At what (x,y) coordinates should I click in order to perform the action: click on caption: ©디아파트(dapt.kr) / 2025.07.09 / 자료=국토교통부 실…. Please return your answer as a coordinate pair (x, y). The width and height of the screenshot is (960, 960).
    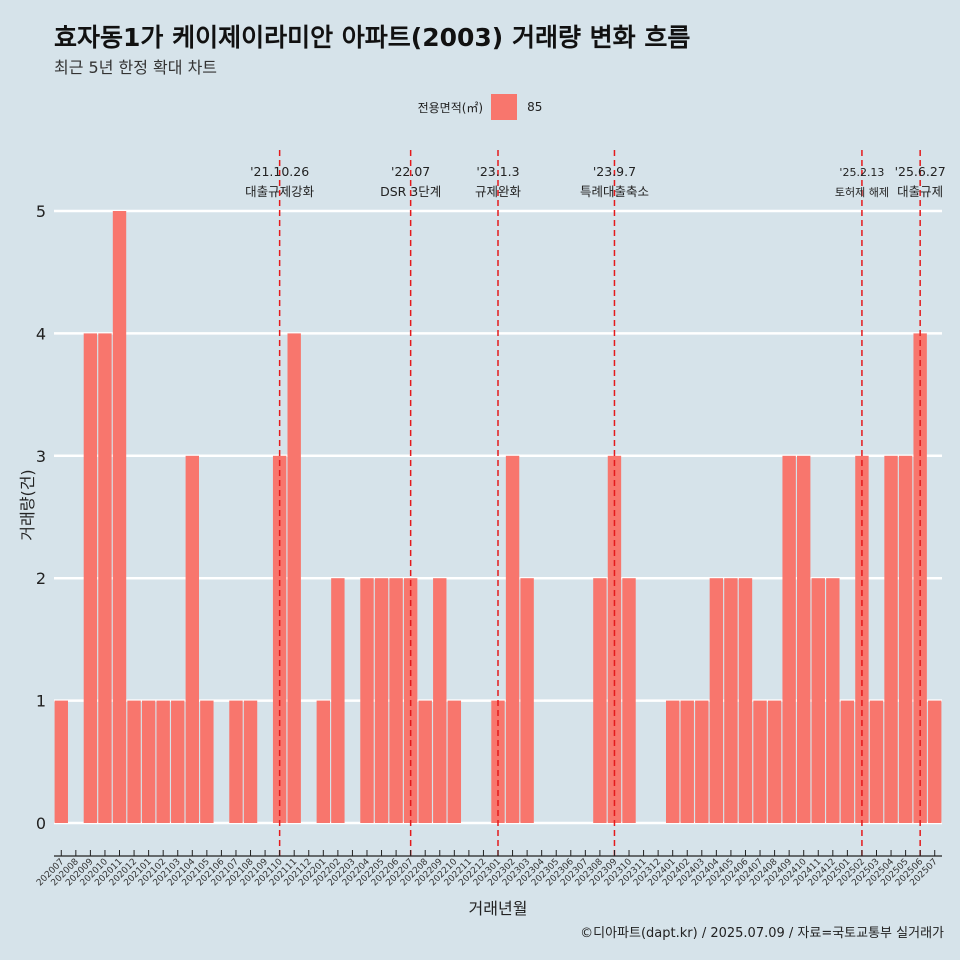
    Looking at the image, I should click on (762, 933).